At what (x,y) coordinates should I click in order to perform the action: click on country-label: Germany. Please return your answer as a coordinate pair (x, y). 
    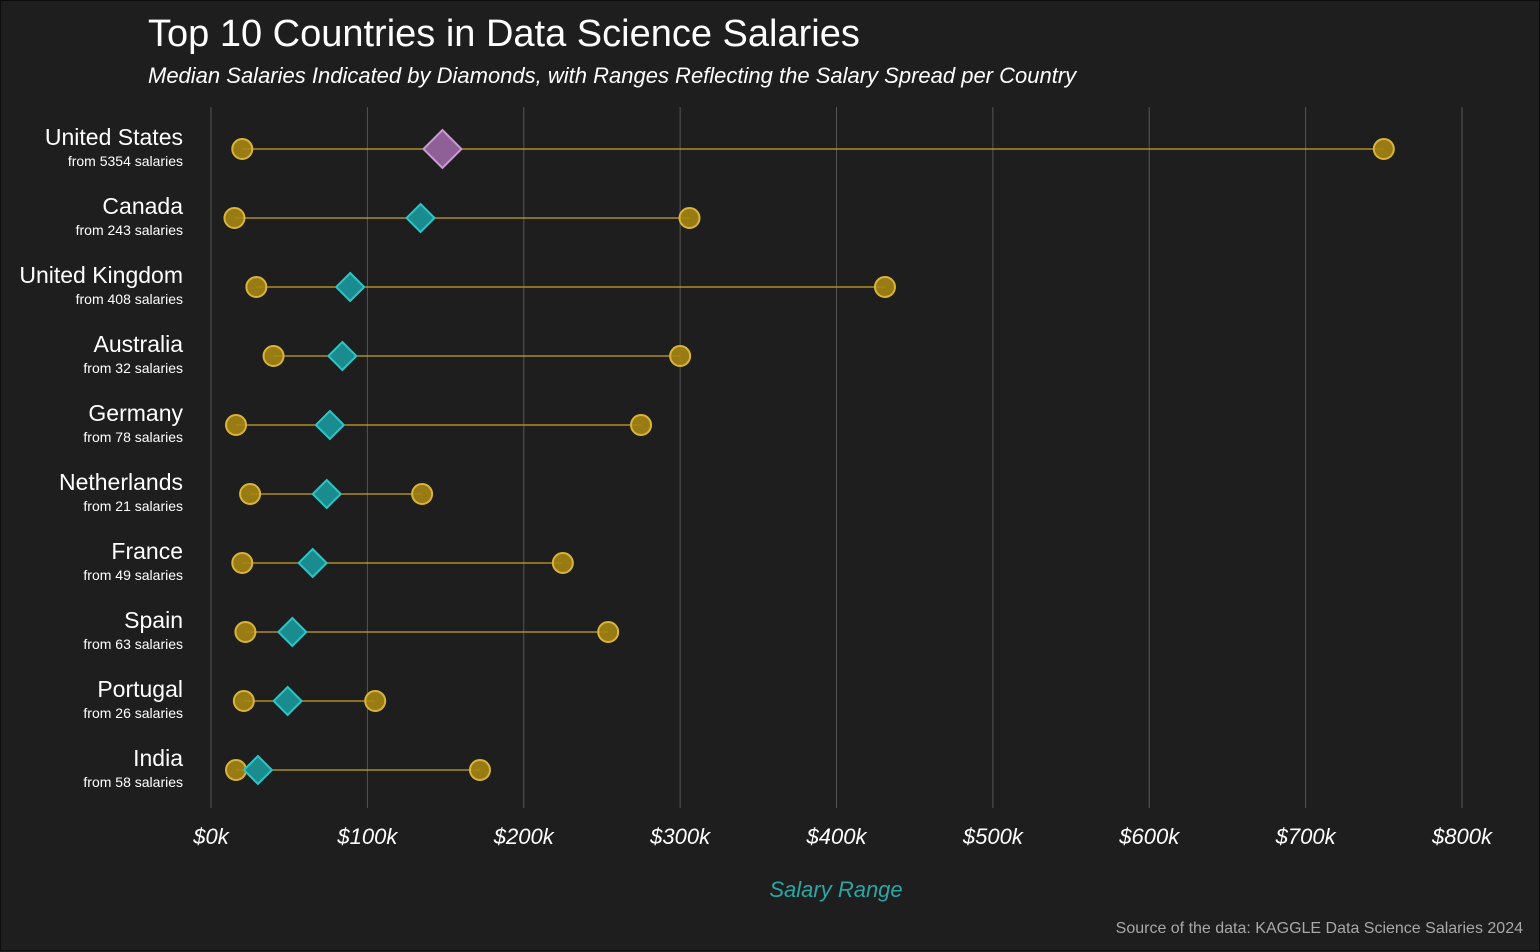
    Looking at the image, I should click on (135, 413).